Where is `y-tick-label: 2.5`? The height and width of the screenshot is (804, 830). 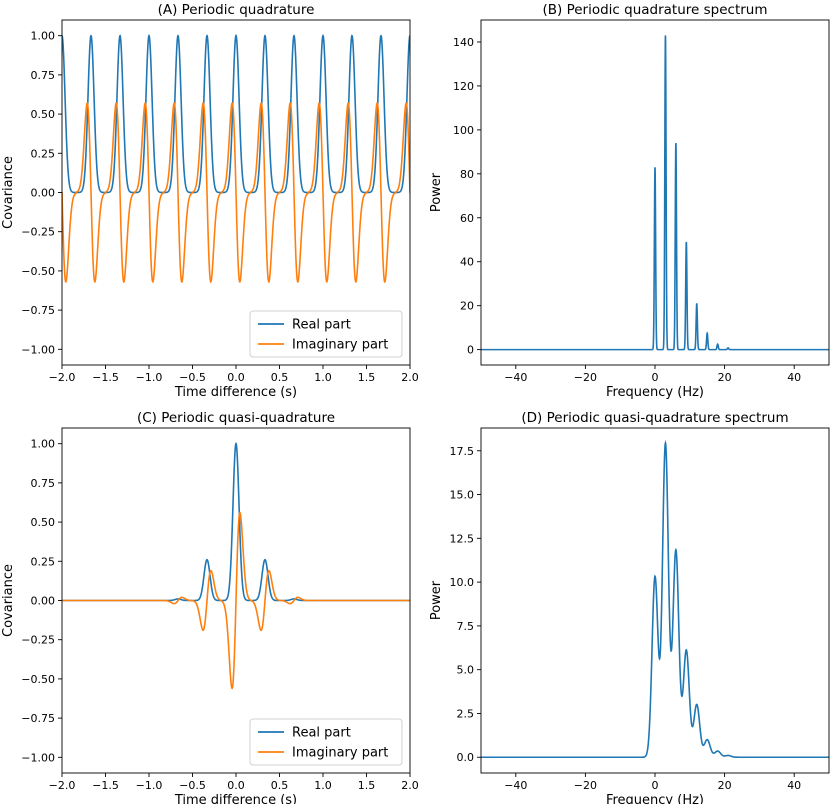 y-tick-label: 2.5 is located at coordinates (466, 713).